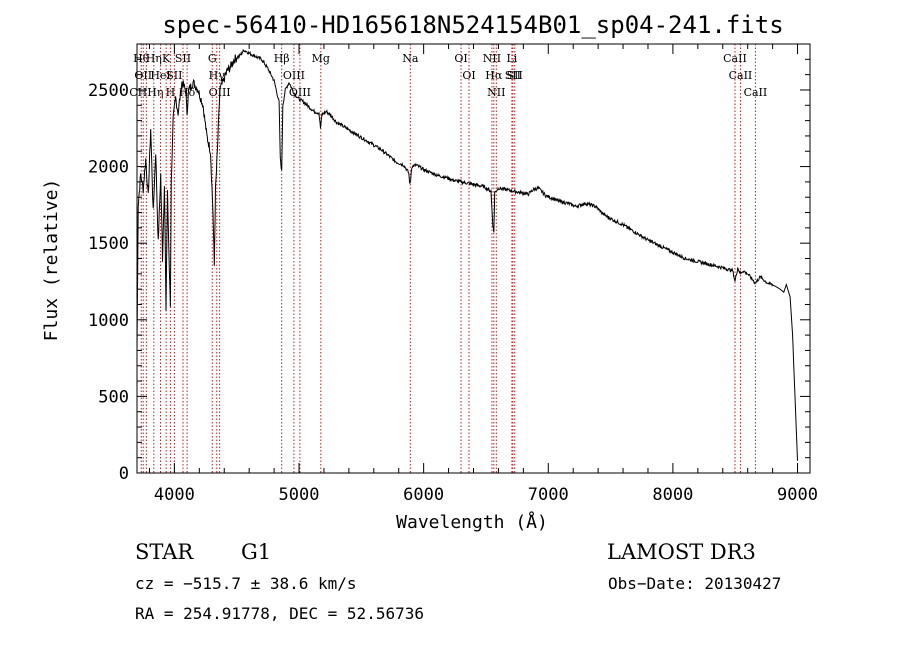 The image size is (900, 649). What do you see at coordinates (108, 244) in the screenshot?
I see `y-tick-label-1500: 1500` at bounding box center [108, 244].